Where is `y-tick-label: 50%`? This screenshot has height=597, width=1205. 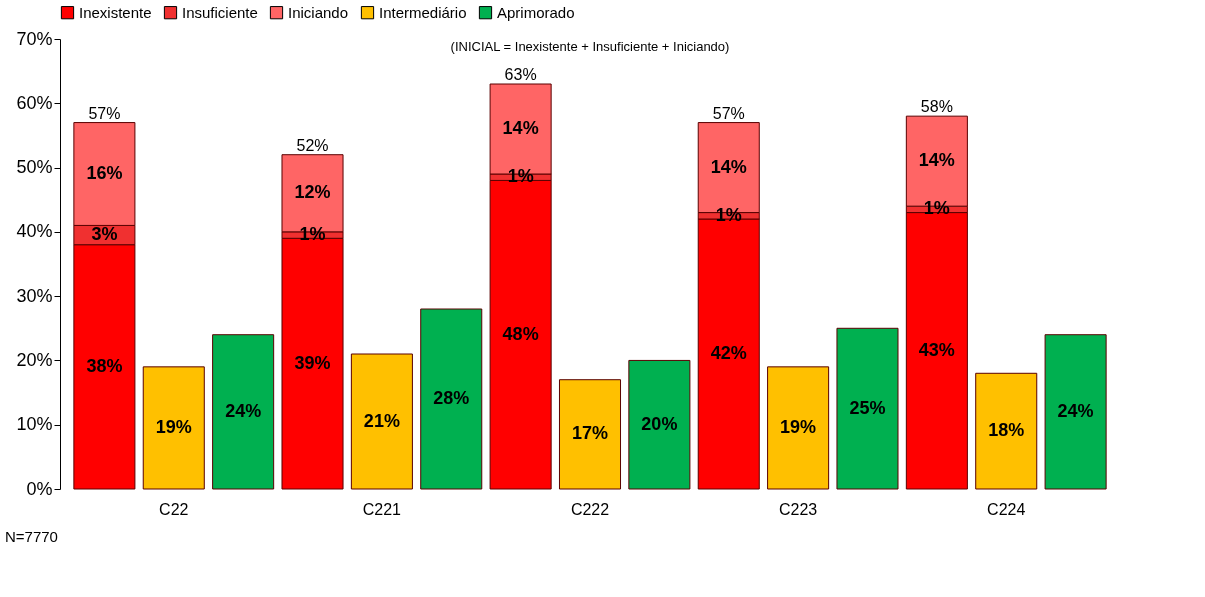 y-tick-label: 50% is located at coordinates (34, 167).